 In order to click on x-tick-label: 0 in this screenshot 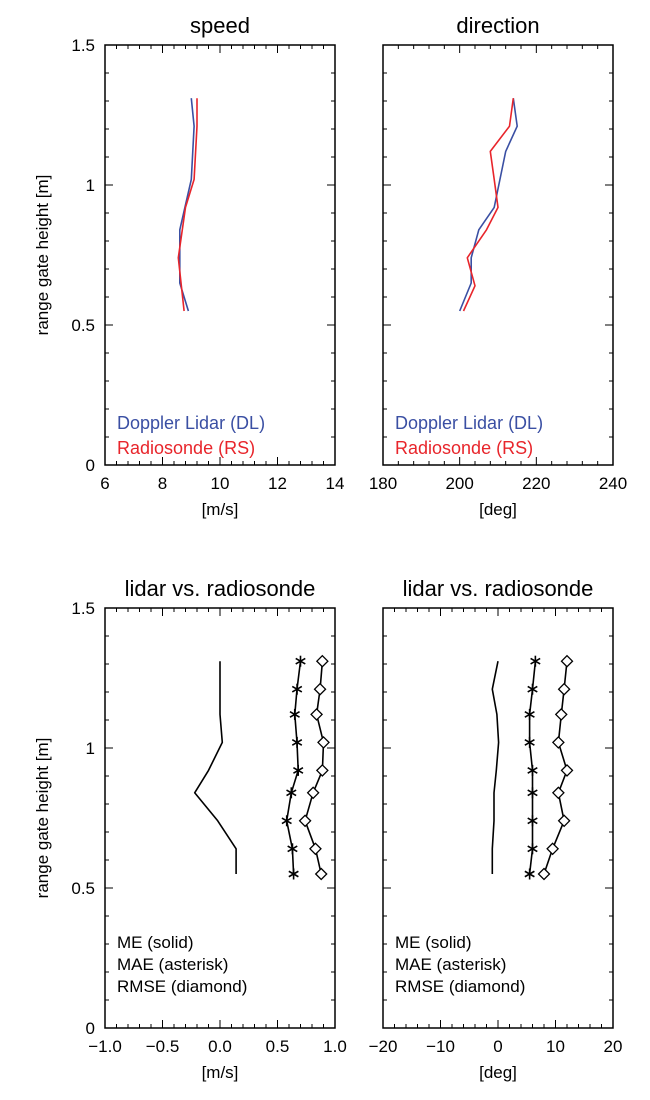, I will do `click(497, 1046)`.